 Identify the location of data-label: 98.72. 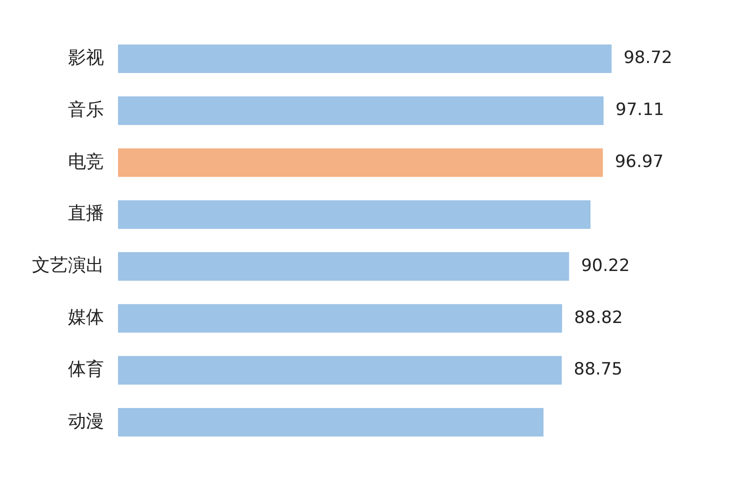
(648, 58).